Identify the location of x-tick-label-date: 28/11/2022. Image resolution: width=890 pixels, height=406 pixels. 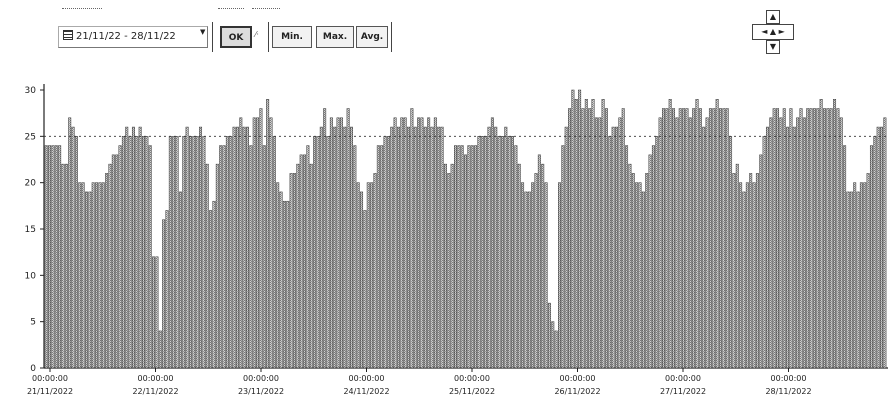
(788, 391).